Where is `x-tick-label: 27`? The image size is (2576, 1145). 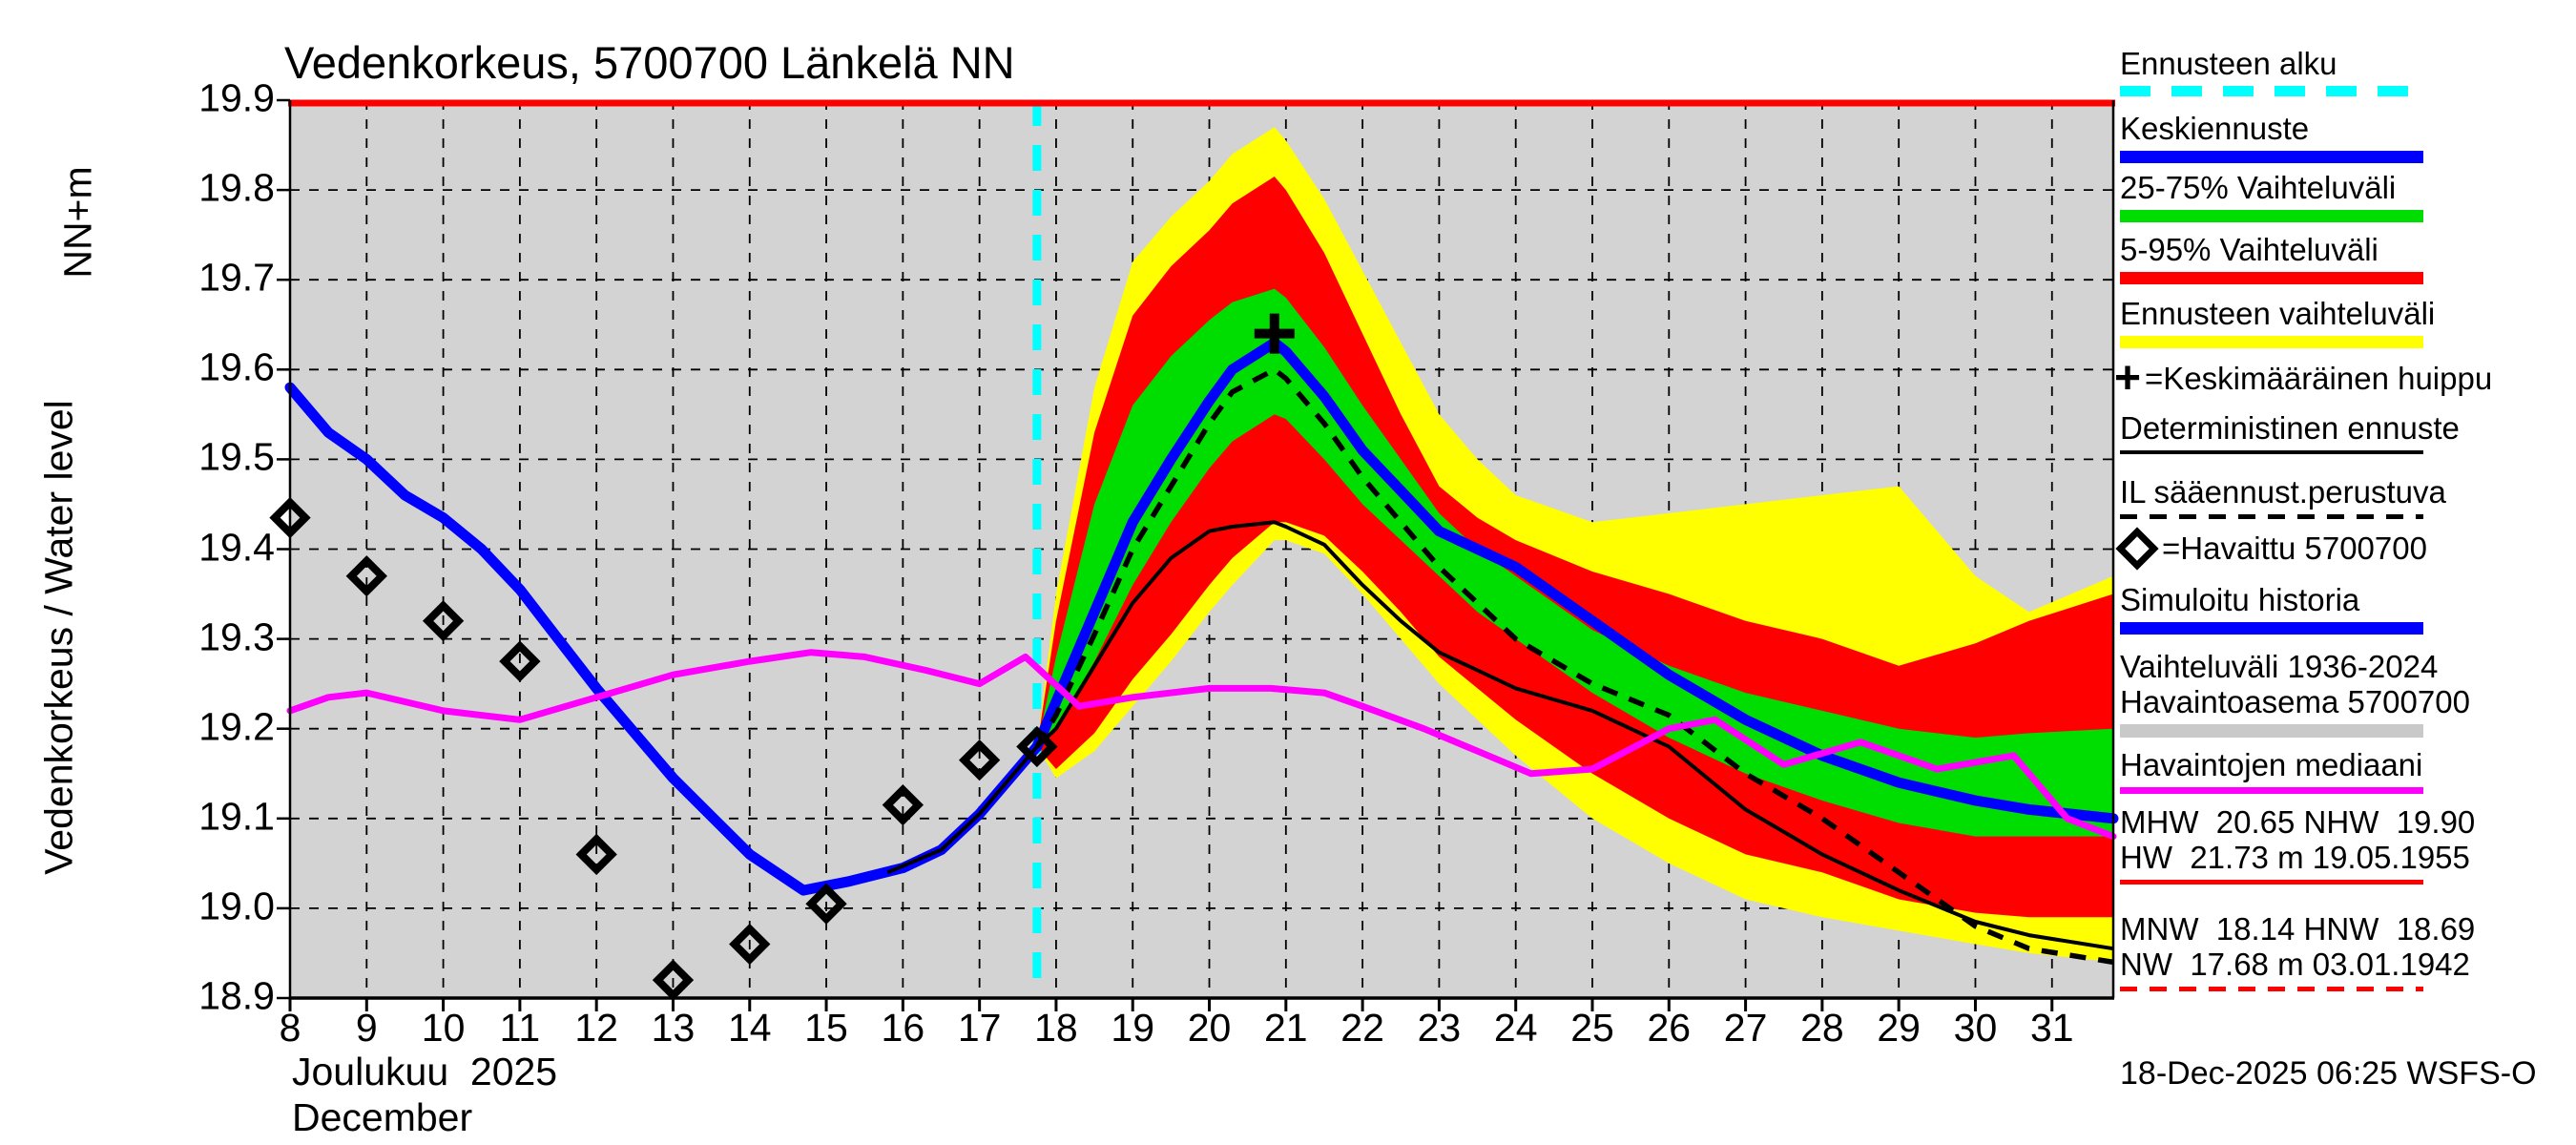 x-tick-label: 27 is located at coordinates (1745, 1028).